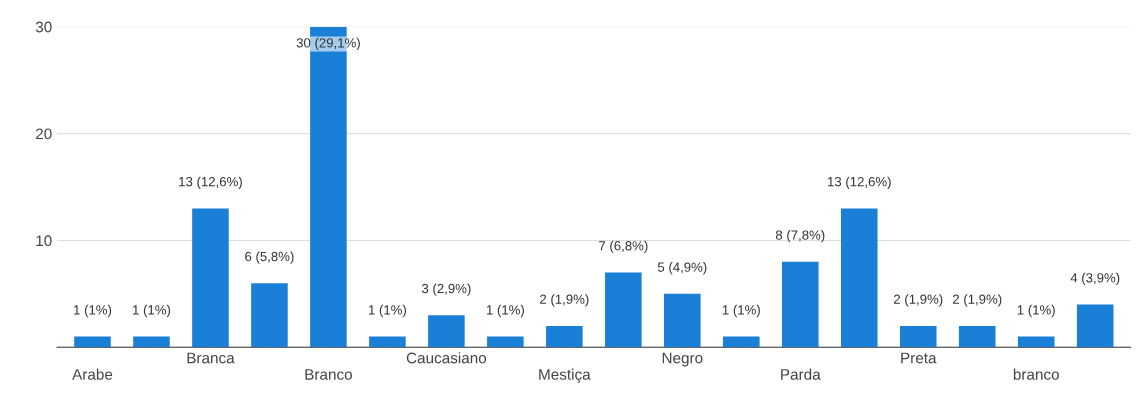 This screenshot has width=1142, height=411. Describe the element at coordinates (919, 358) in the screenshot. I see `x-tick-label: Preta` at that location.